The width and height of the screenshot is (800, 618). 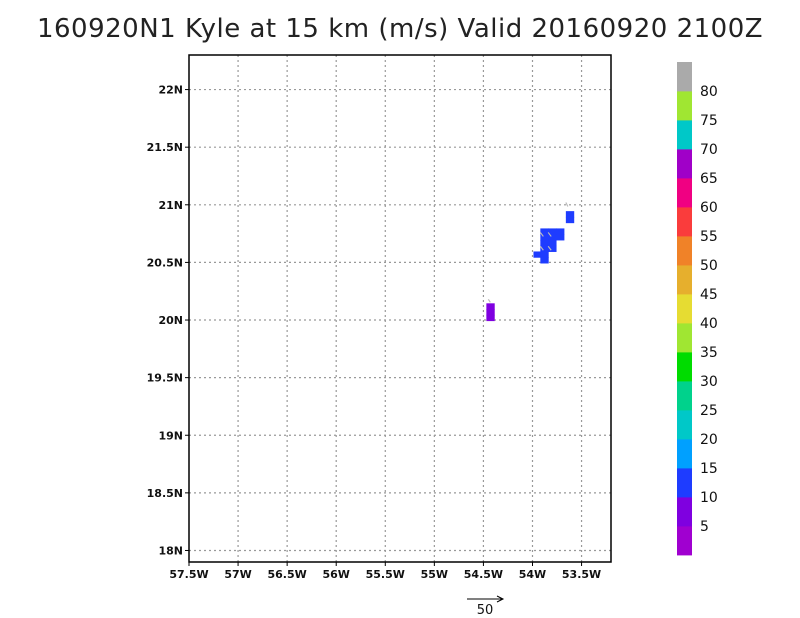 I want to click on colorbar-label: 80, so click(x=709, y=92).